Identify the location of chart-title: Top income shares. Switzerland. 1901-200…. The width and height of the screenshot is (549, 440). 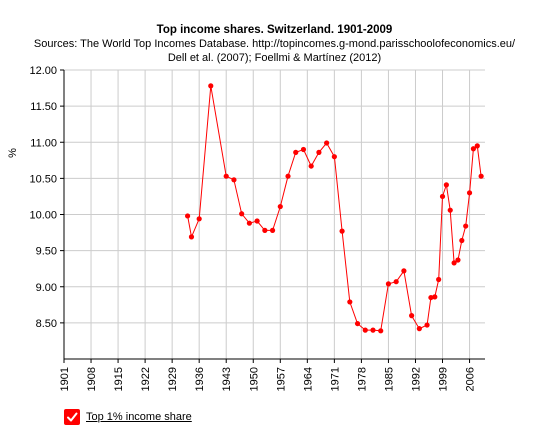
(274, 30).